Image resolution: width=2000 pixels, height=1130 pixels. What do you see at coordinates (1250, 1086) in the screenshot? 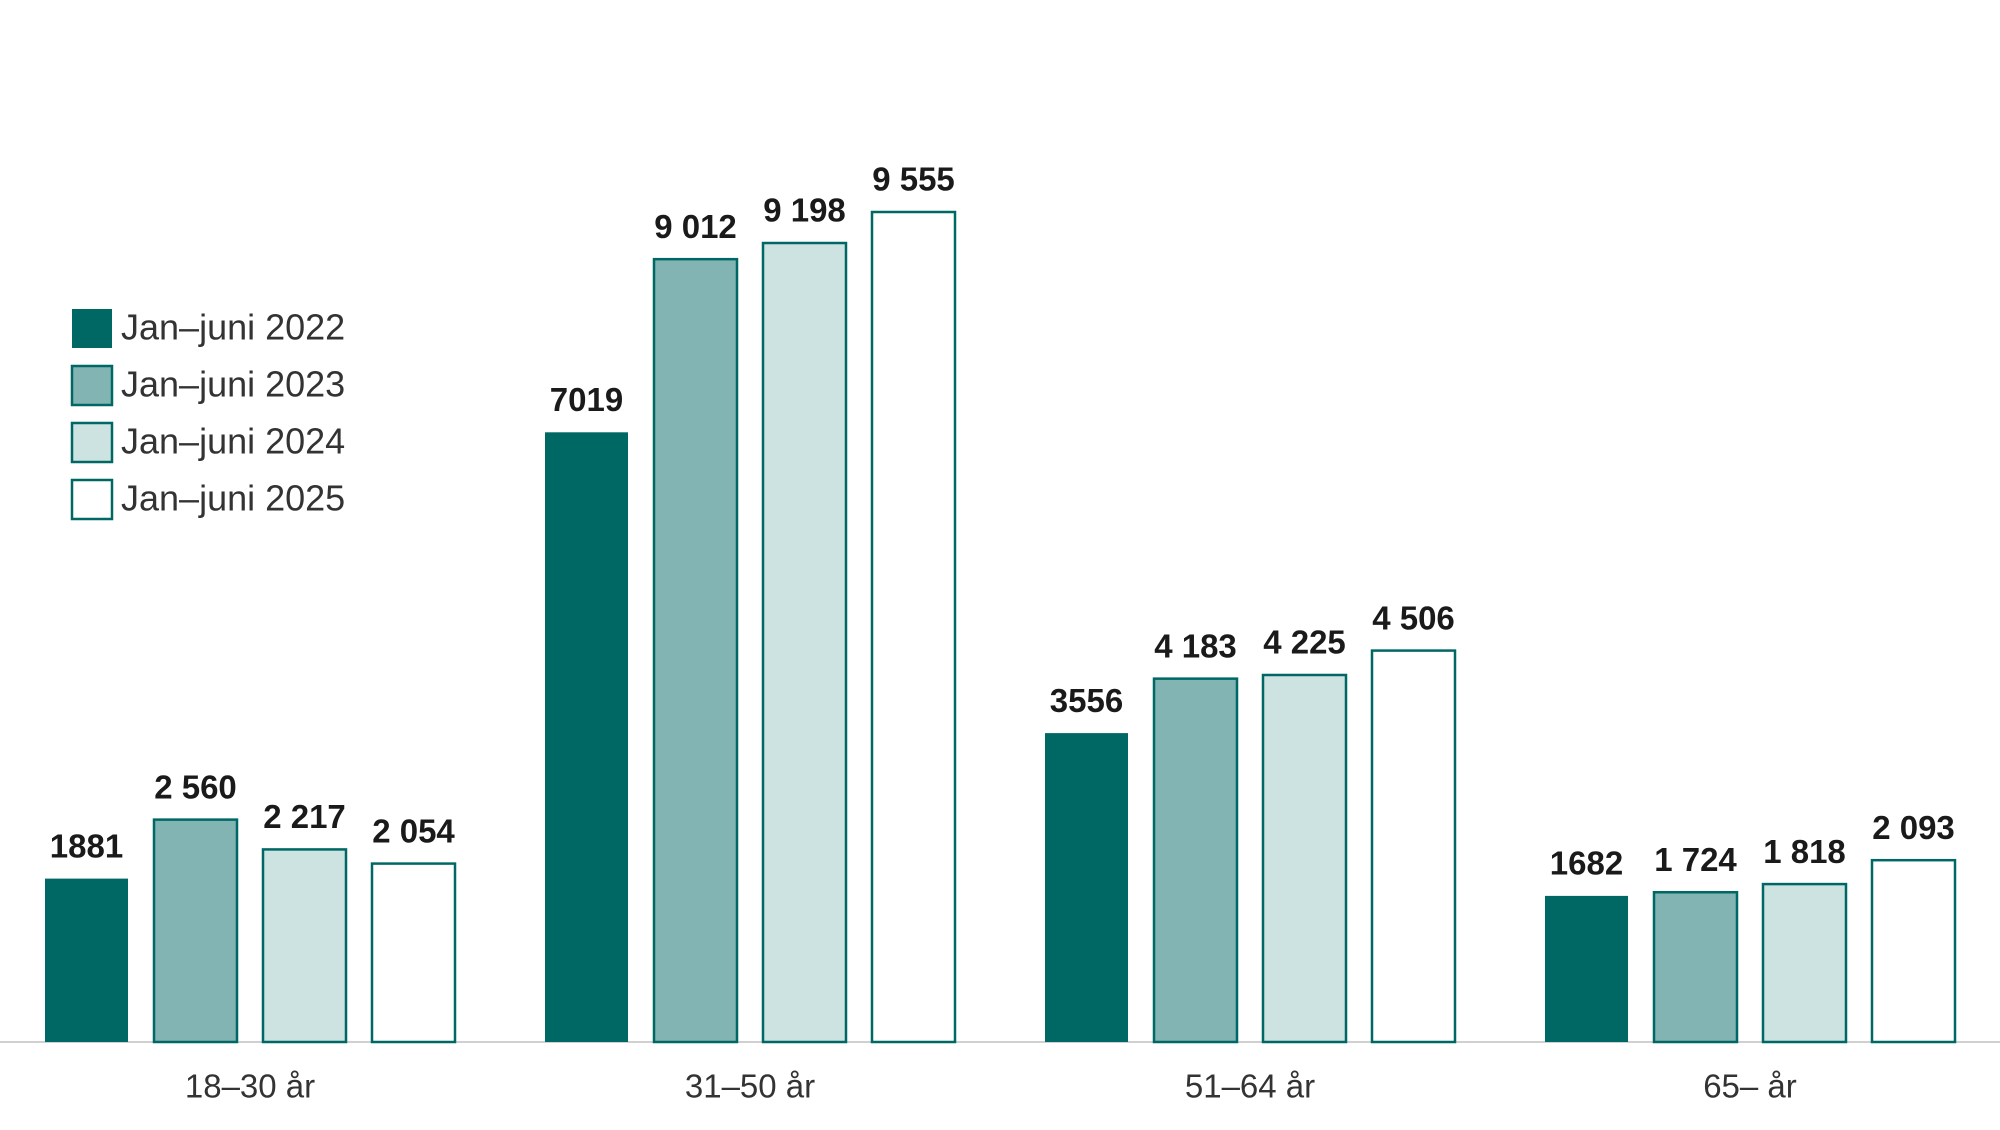
I see `x-tick-label: 51–64 år` at bounding box center [1250, 1086].